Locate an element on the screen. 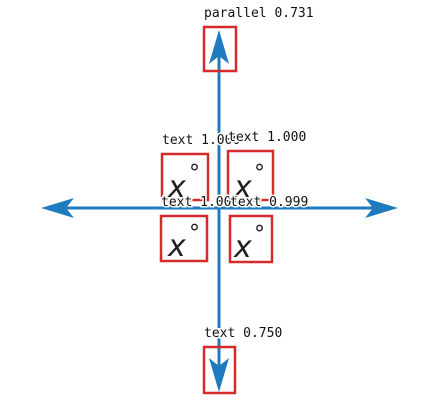 This screenshot has height=415, width=442. detection-box-parallel is located at coordinates (220, 49).